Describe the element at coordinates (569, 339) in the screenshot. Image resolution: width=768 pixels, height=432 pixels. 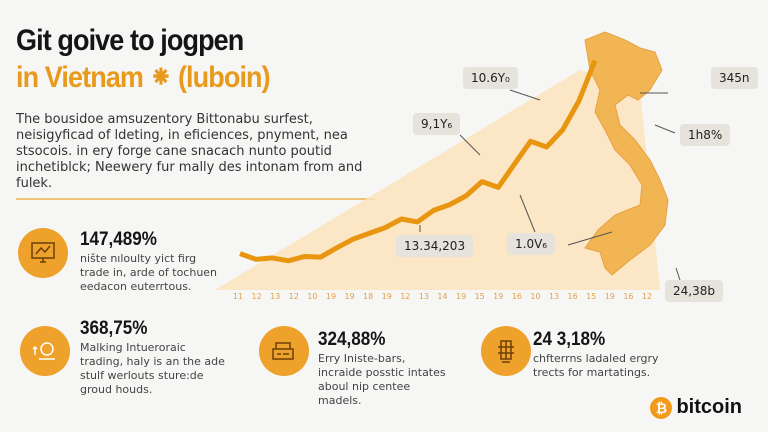
I see `stat-value: 24 3,18%` at that location.